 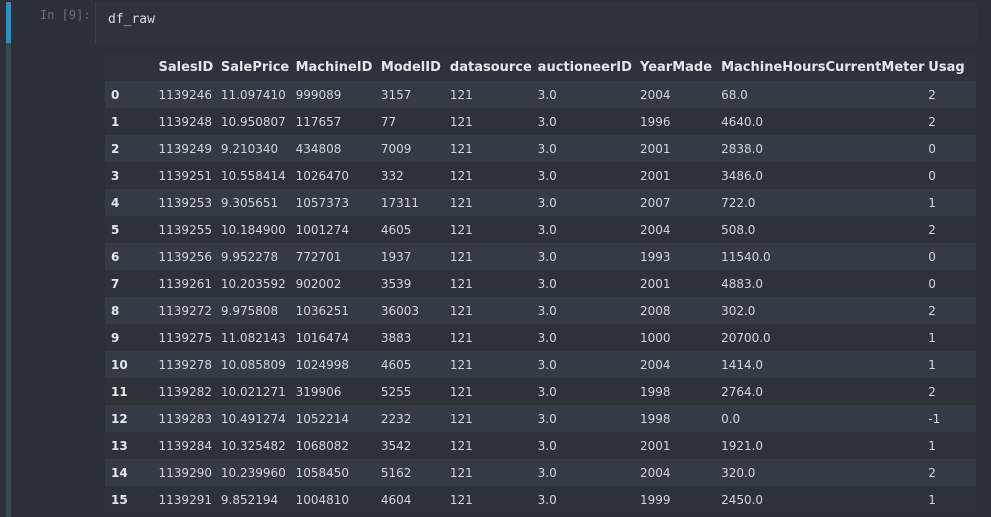 I want to click on row-index: 2, so click(x=115, y=148).